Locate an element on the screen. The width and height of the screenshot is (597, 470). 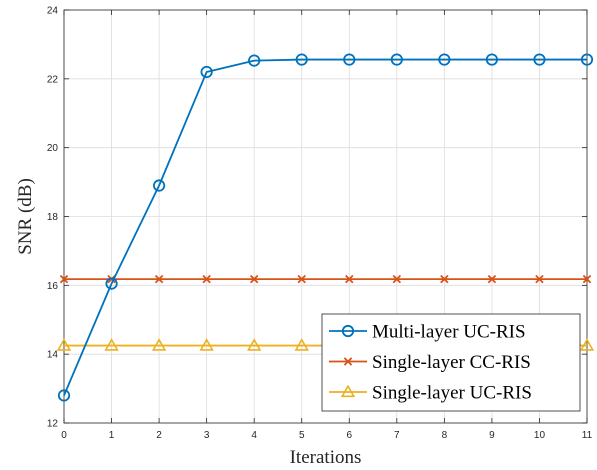
y-tick-label: 22 is located at coordinates (53, 79).